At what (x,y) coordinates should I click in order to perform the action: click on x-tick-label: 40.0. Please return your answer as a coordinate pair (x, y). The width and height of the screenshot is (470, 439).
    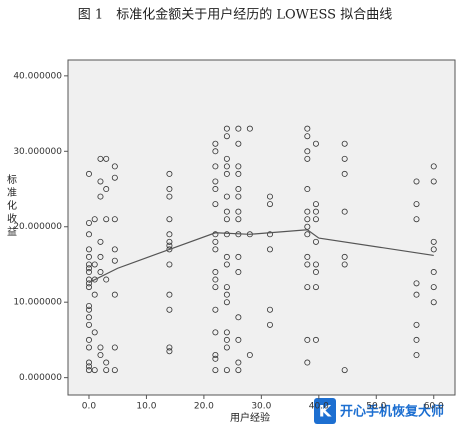
    Looking at the image, I should click on (319, 407).